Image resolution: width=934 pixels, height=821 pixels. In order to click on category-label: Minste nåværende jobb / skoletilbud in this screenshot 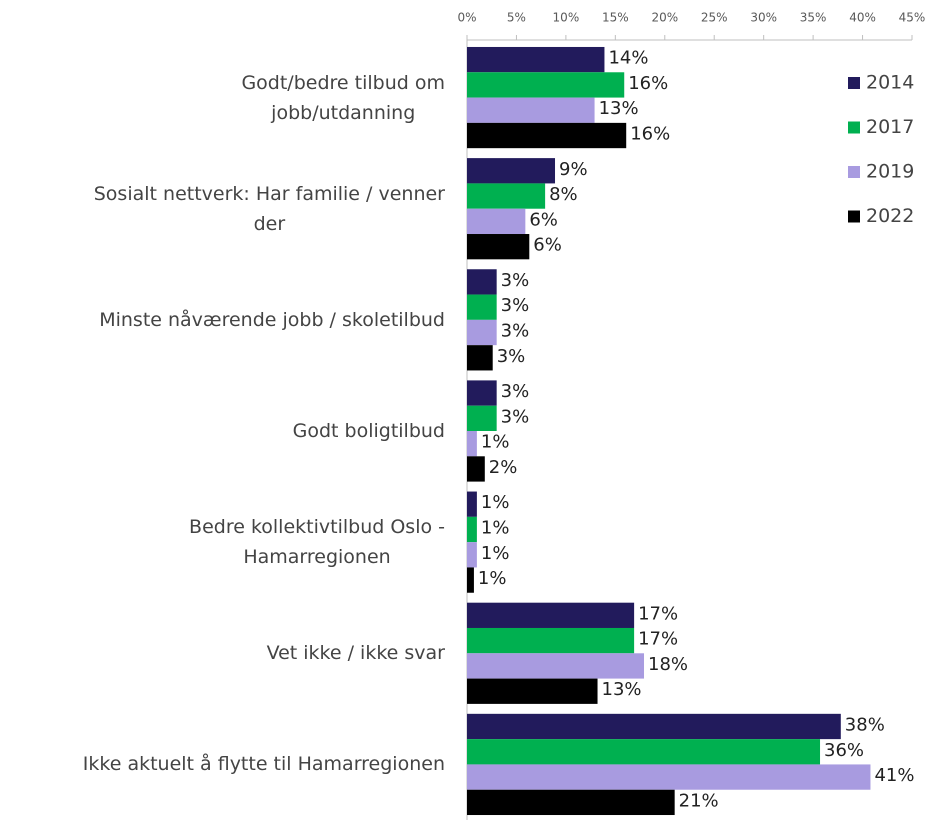, I will do `click(272, 319)`.